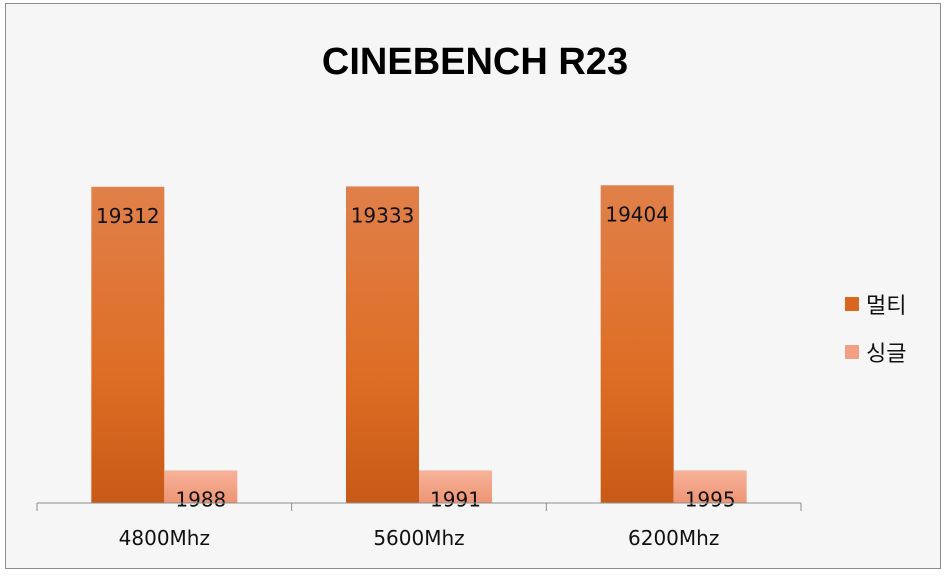 The width and height of the screenshot is (951, 577). What do you see at coordinates (886, 354) in the screenshot?
I see `legend-label-single: 싱글` at bounding box center [886, 354].